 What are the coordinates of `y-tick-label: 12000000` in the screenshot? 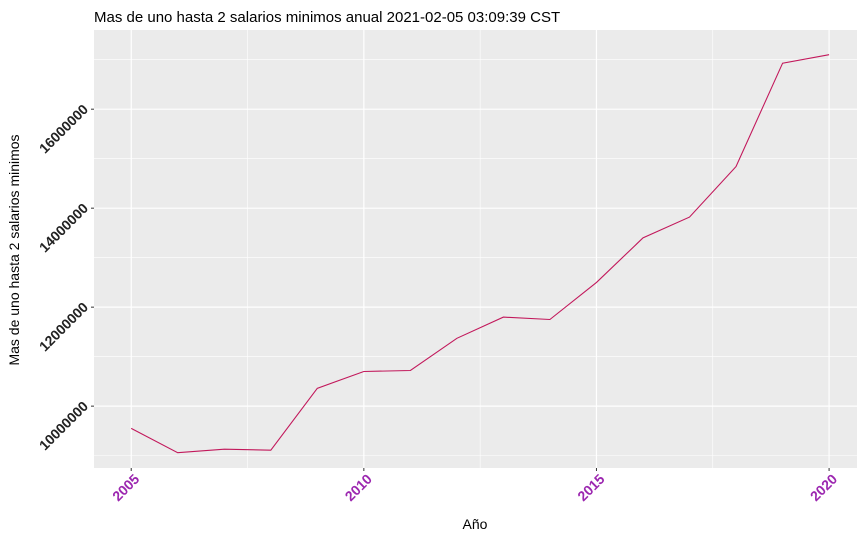 It's located at (64, 327).